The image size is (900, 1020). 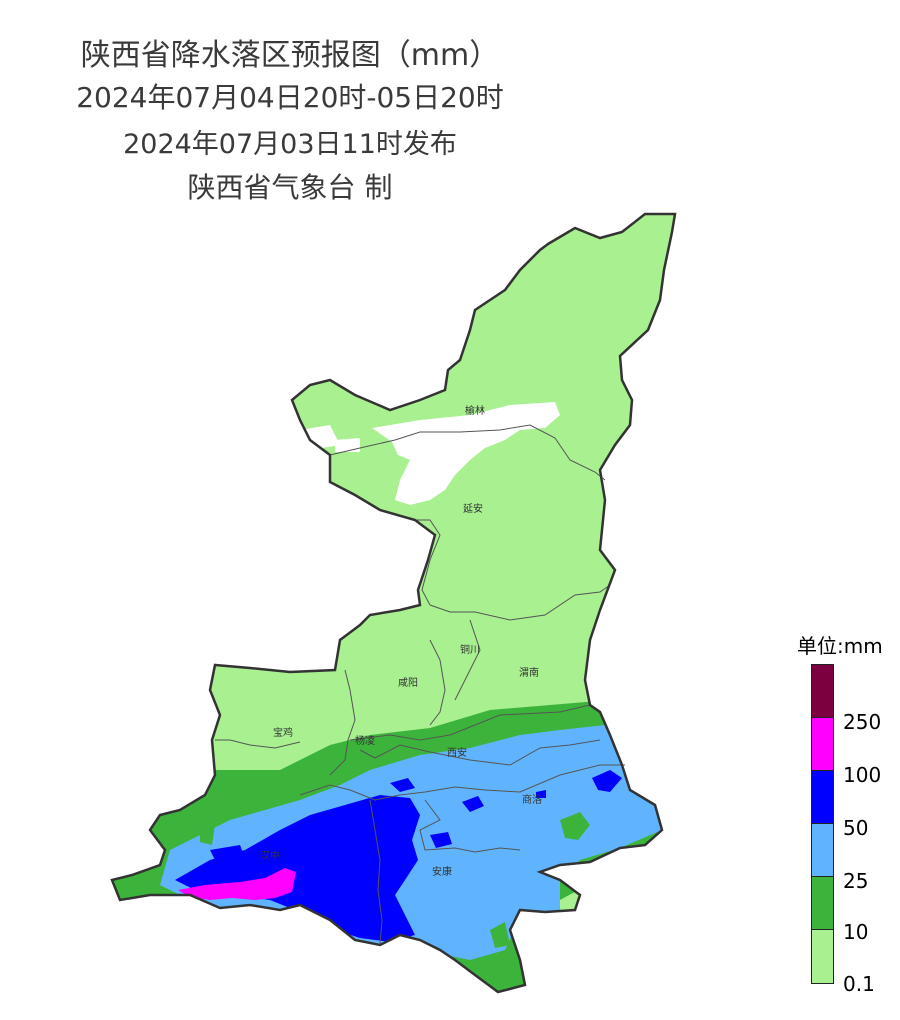 What do you see at coordinates (442, 871) in the screenshot?
I see `city-label-ankang: 安康` at bounding box center [442, 871].